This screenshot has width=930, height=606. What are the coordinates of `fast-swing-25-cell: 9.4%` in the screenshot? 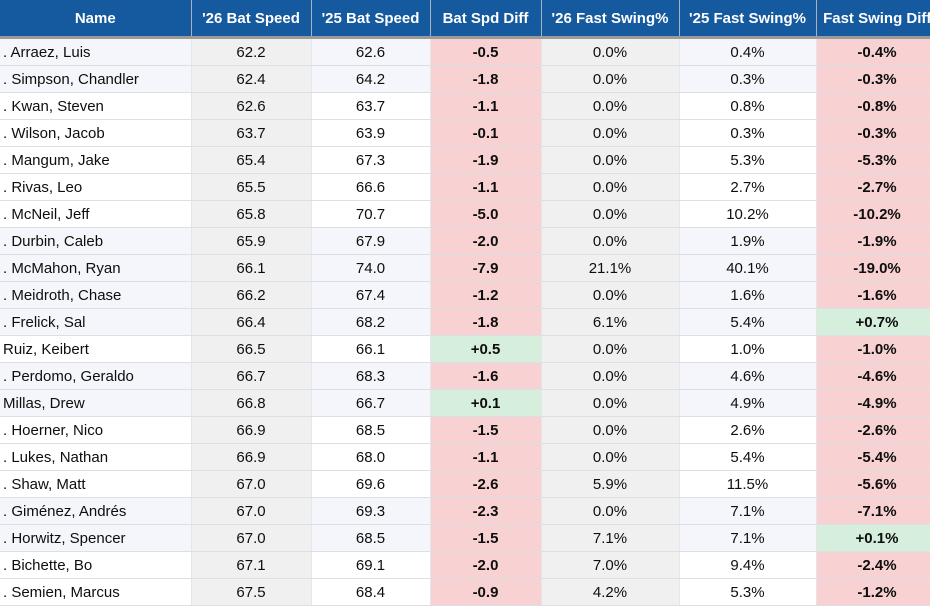 It's located at (748, 565).